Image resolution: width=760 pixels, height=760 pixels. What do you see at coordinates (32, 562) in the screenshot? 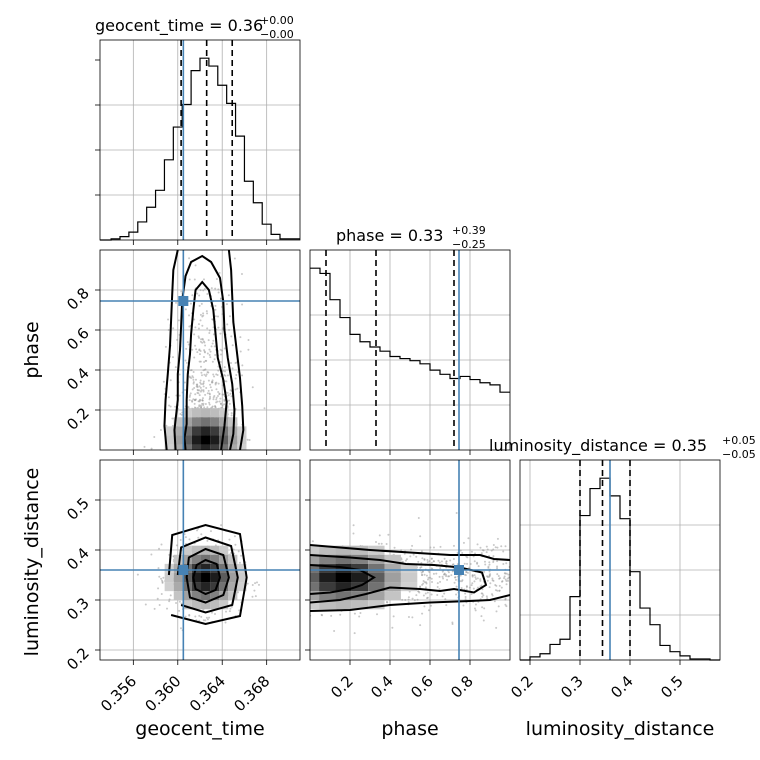
I see `y-axis-label-luminosity-distance: luminosity_distance` at bounding box center [32, 562].